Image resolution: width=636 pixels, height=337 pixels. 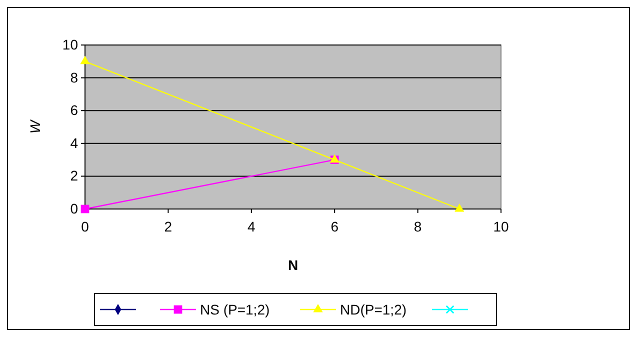 What do you see at coordinates (235, 310) in the screenshot?
I see `legend-label: NS (P=1;2)` at bounding box center [235, 310].